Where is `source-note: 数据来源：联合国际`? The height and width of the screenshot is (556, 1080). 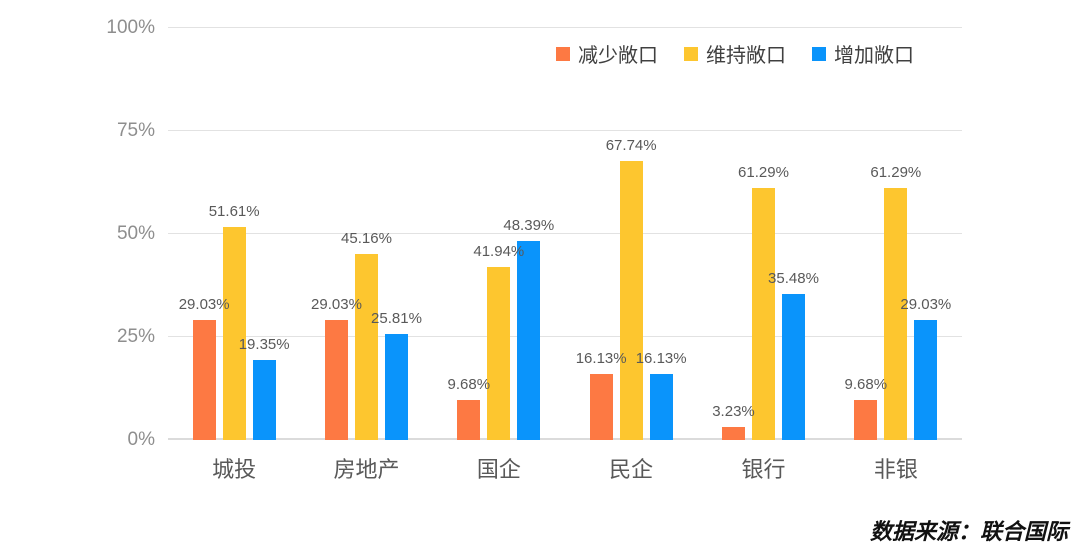 source-note: 数据来源：联合国际 is located at coordinates (968, 531).